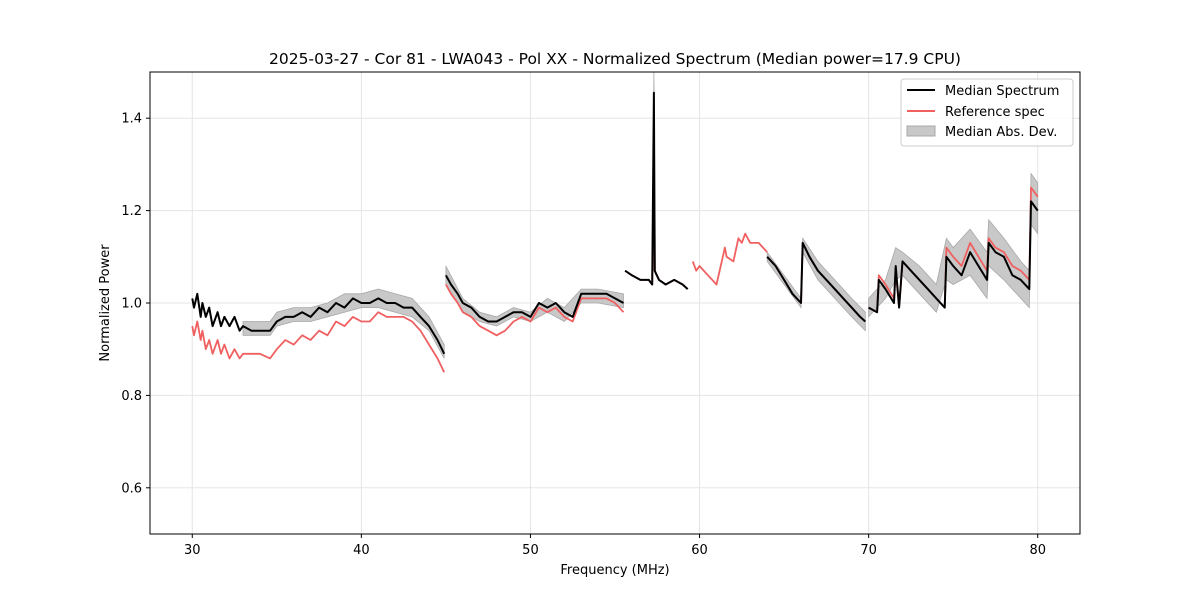 The image size is (1200, 600). Describe the element at coordinates (699, 550) in the screenshot. I see `x-tick-label: 60` at that location.